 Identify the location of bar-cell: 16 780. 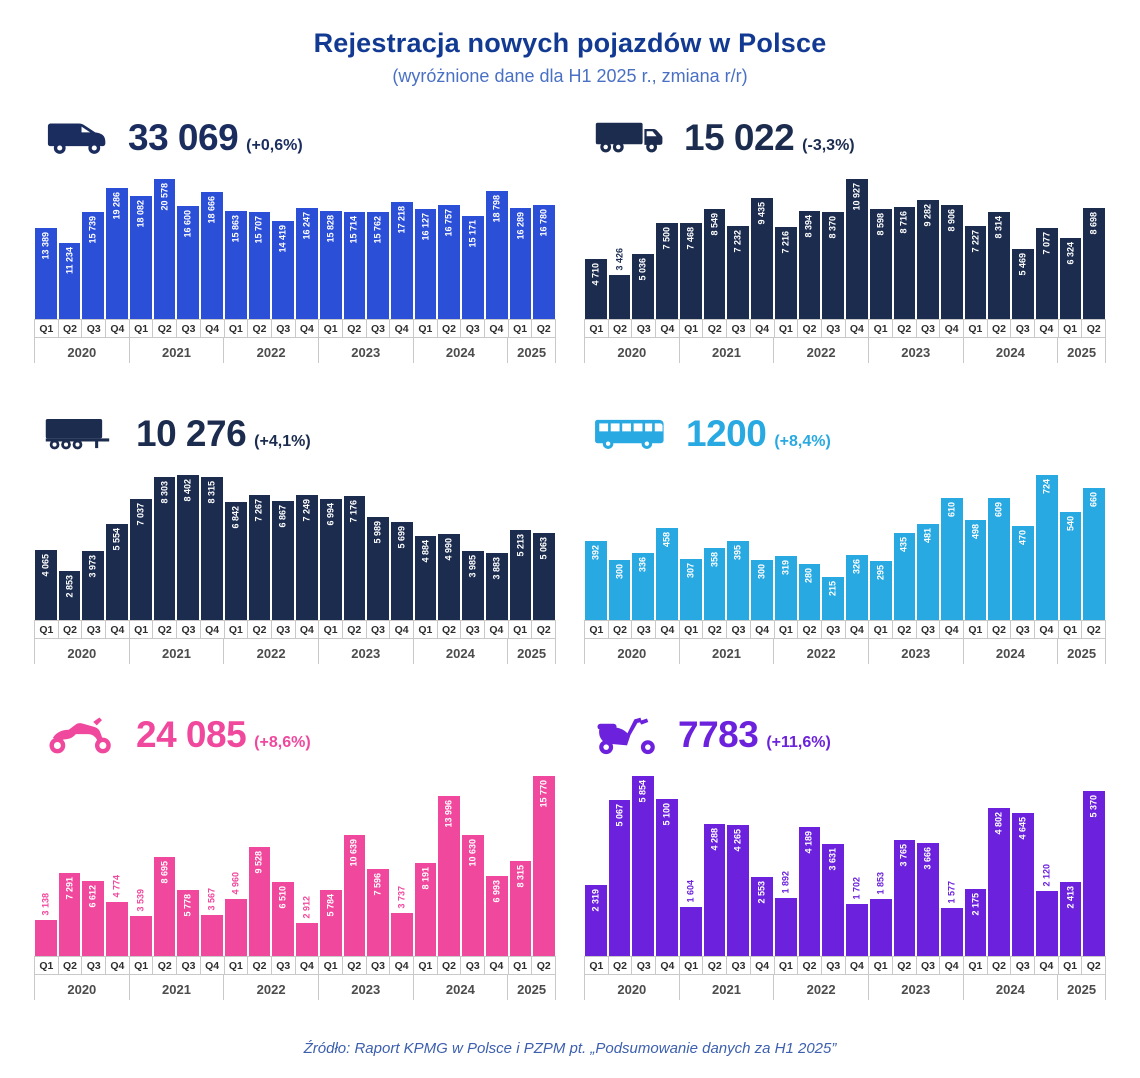
(544, 249).